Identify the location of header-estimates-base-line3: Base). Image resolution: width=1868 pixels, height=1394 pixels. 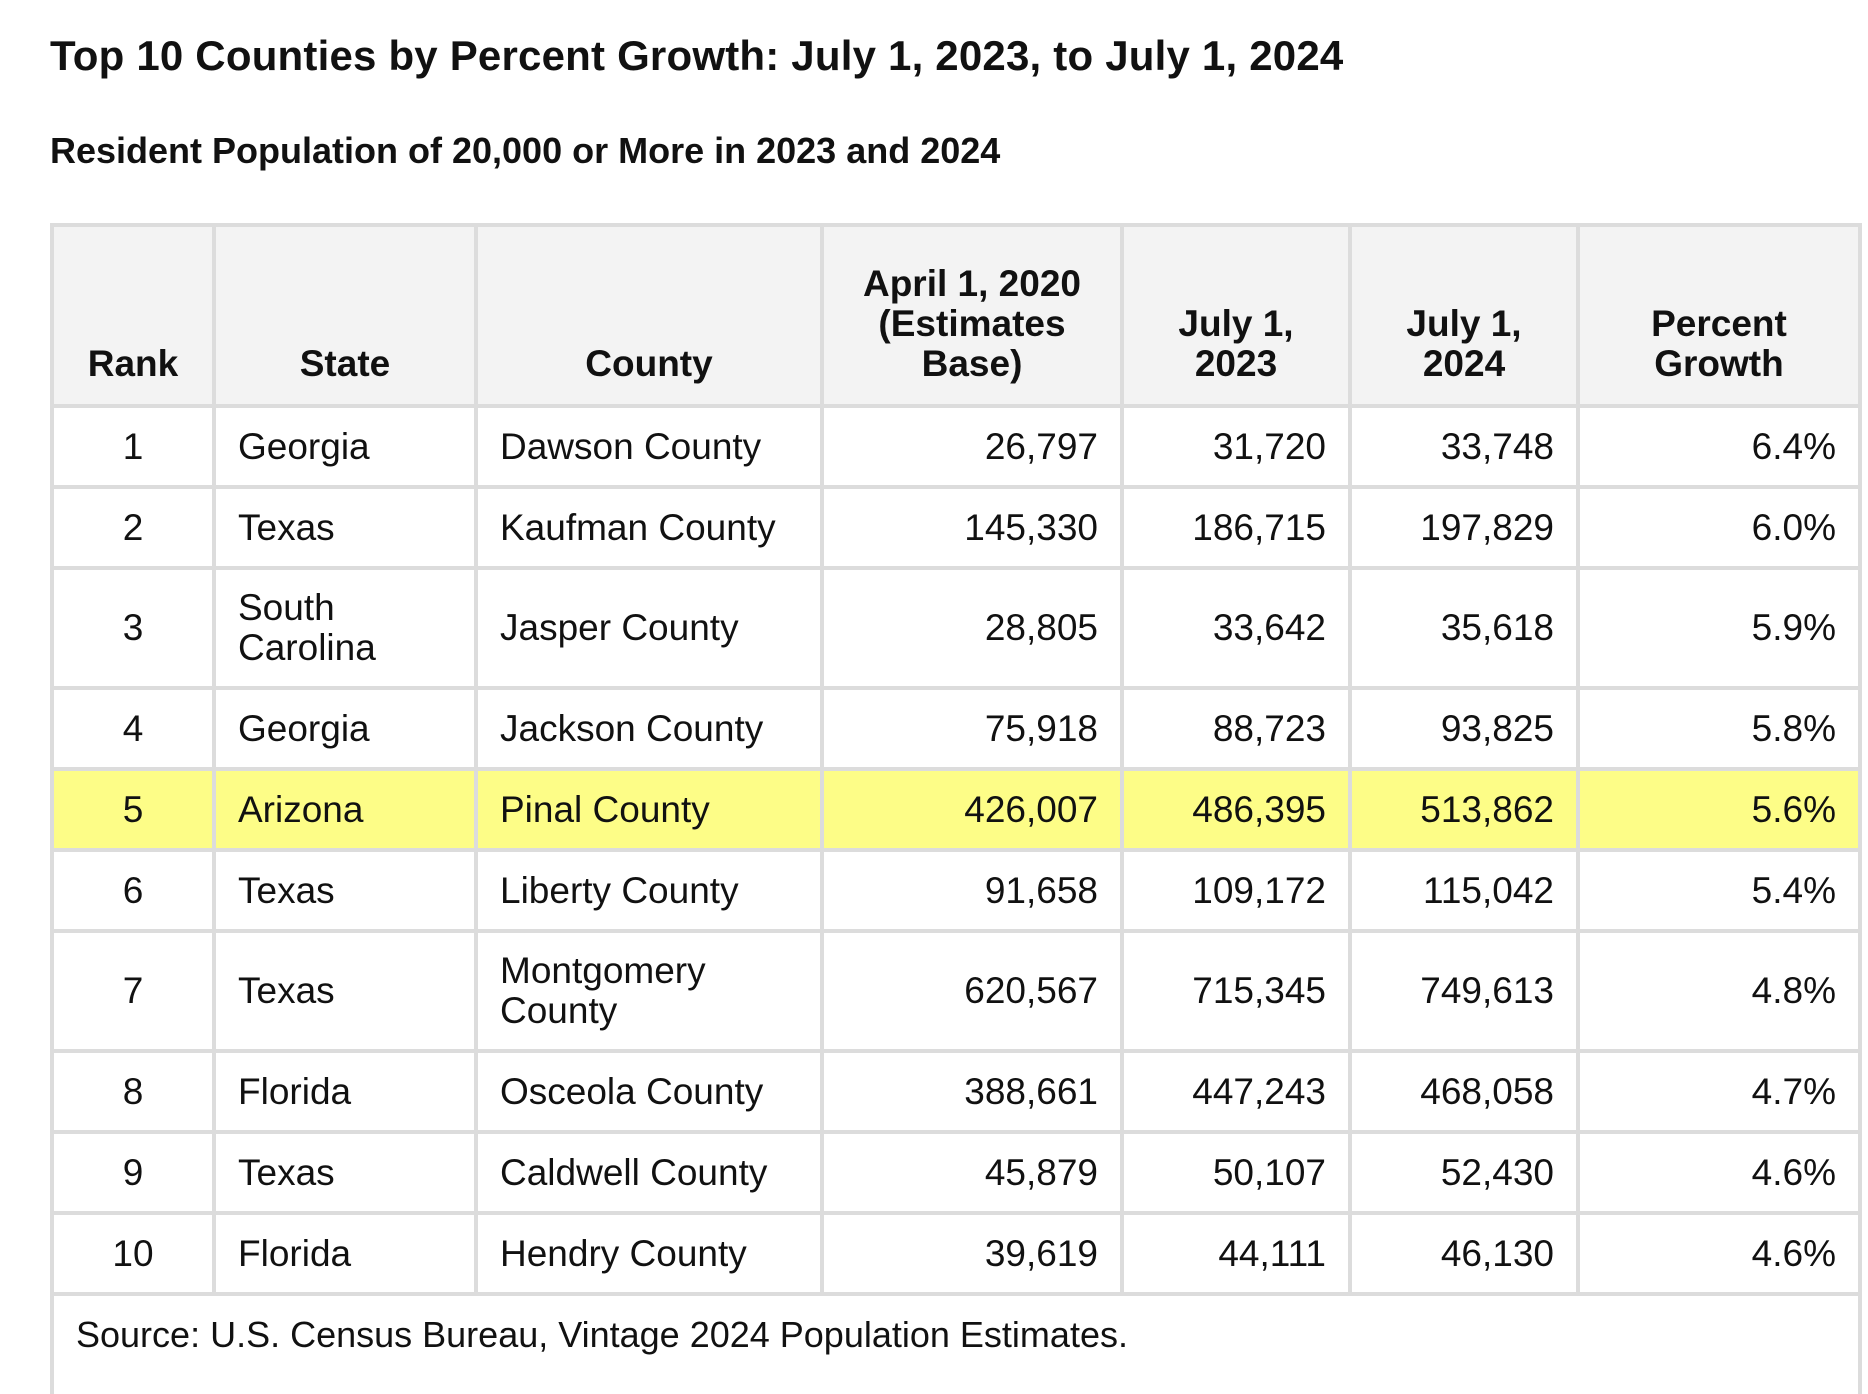
(972, 363).